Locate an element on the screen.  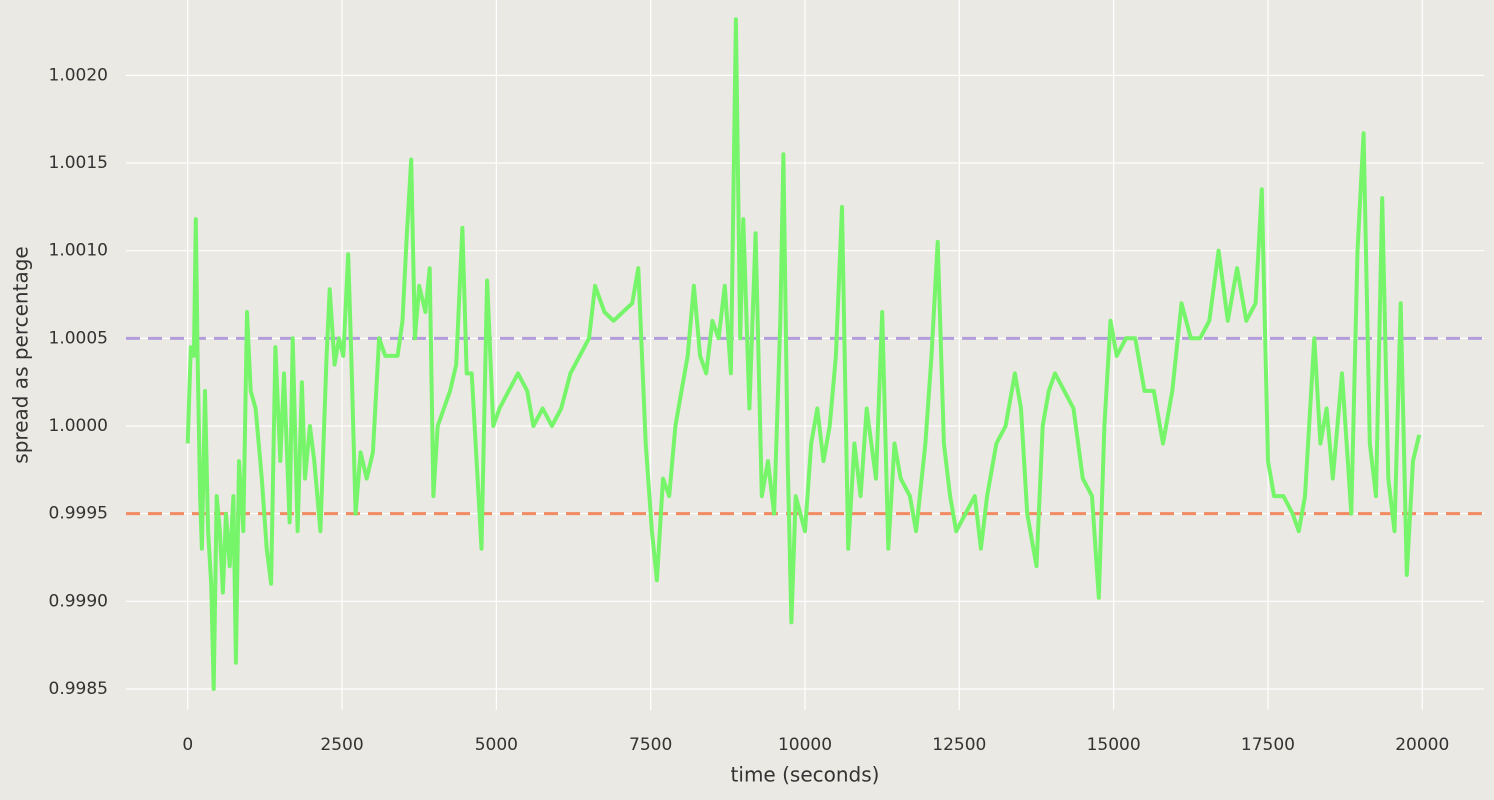
y-tick-label: 0.9995 is located at coordinates (78, 514).